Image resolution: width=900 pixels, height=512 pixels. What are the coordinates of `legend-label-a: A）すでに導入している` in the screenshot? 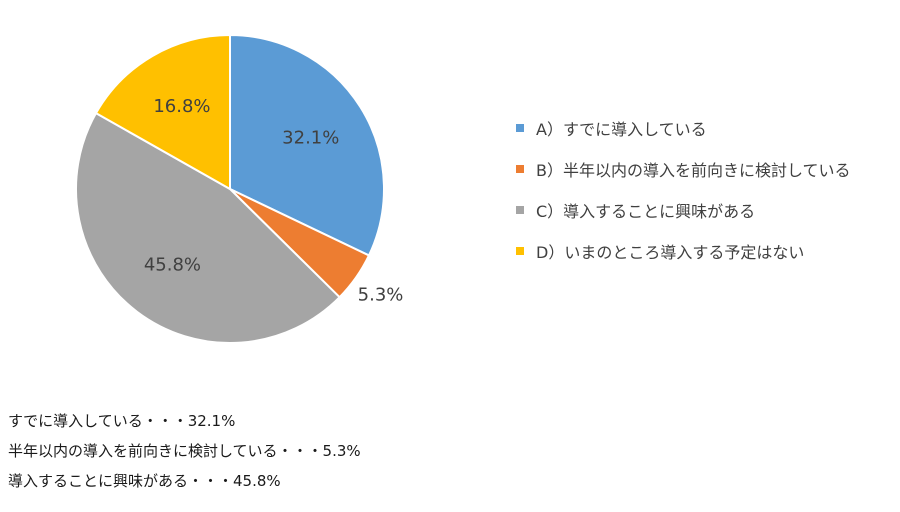 It's located at (621, 129).